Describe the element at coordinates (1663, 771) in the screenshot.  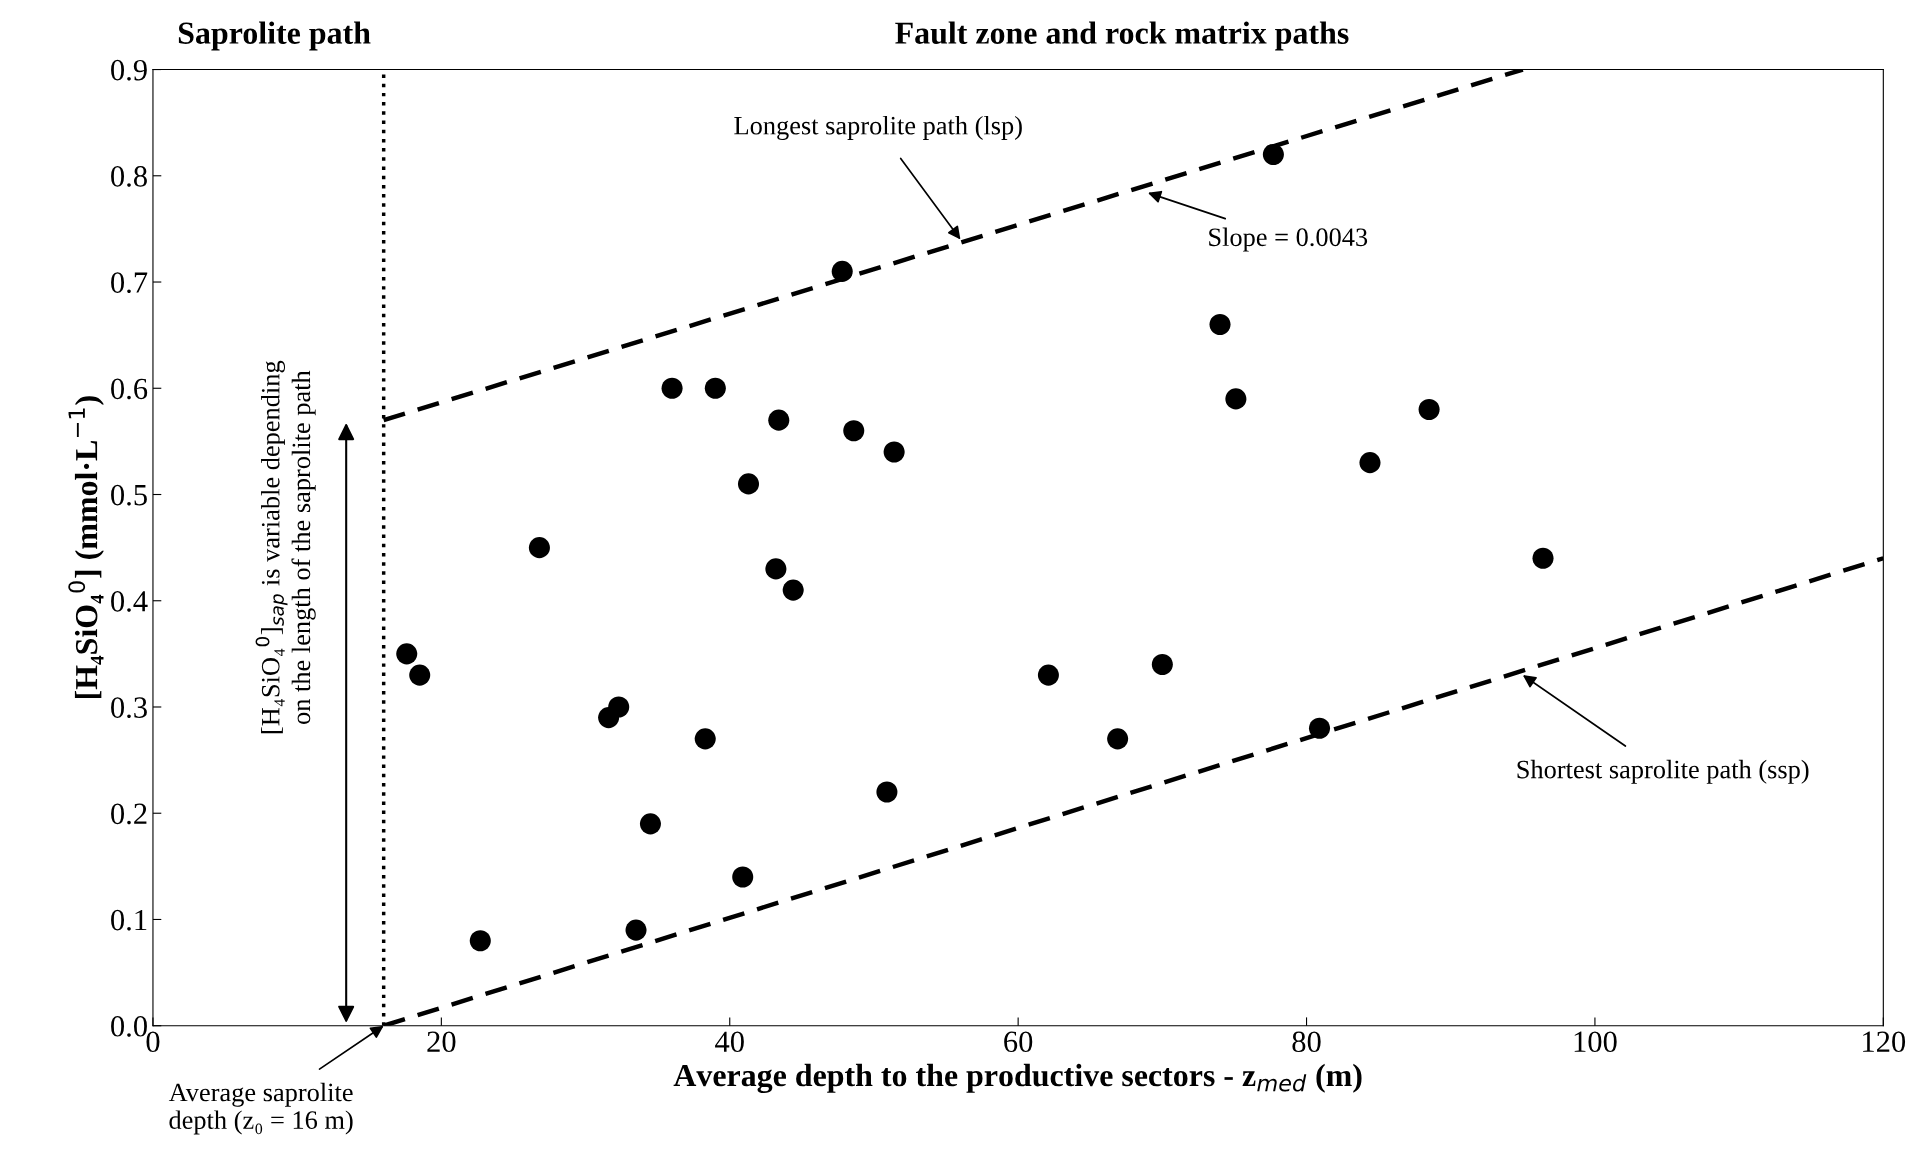
I see `annotation: Shortest saprolite path (ssp)` at that location.